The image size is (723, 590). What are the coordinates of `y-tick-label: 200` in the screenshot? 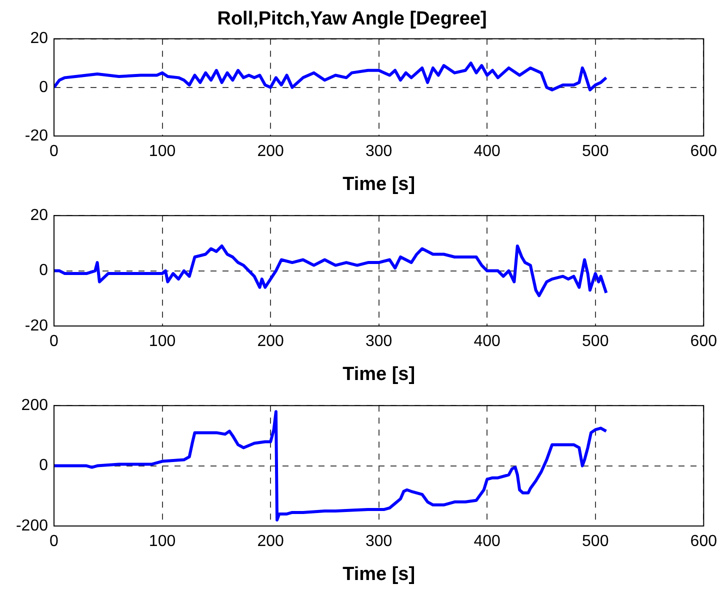 It's located at (34, 405).